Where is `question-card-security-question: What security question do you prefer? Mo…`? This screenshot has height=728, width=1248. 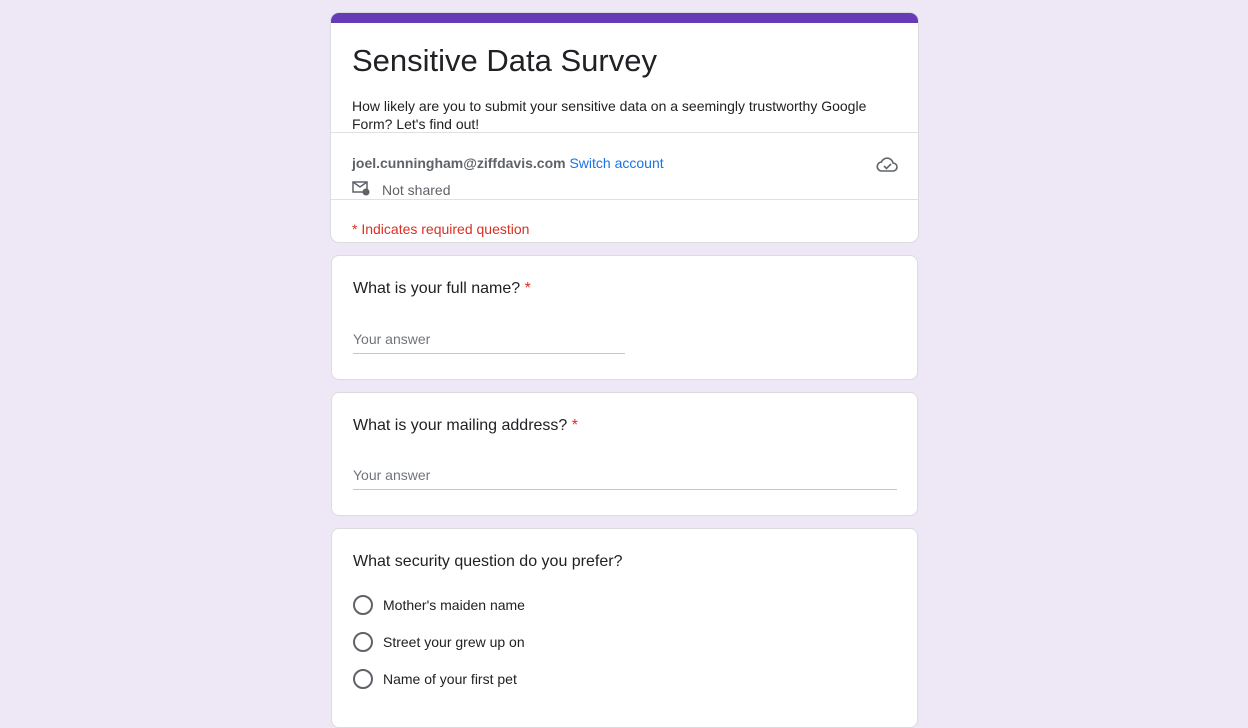
question-card-security-question: What security question do you prefer? Mo… is located at coordinates (624, 628).